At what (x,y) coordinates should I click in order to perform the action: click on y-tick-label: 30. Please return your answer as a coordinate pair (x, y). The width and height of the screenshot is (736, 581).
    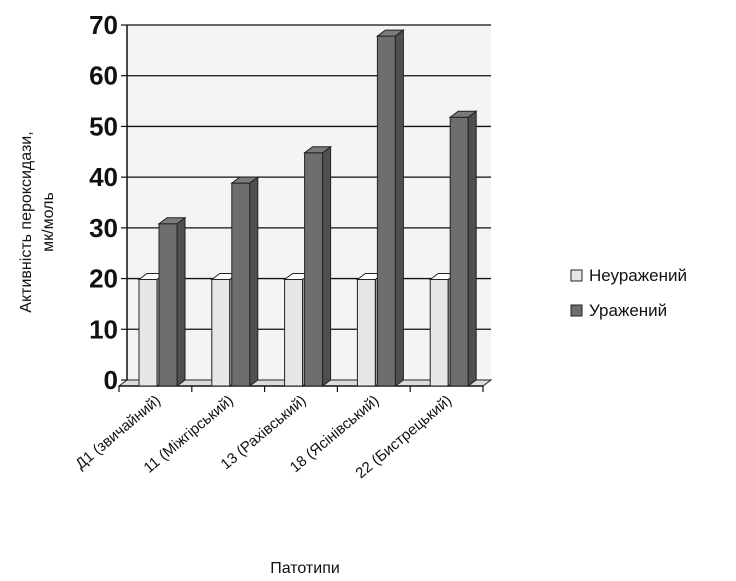
    Looking at the image, I should click on (103, 228).